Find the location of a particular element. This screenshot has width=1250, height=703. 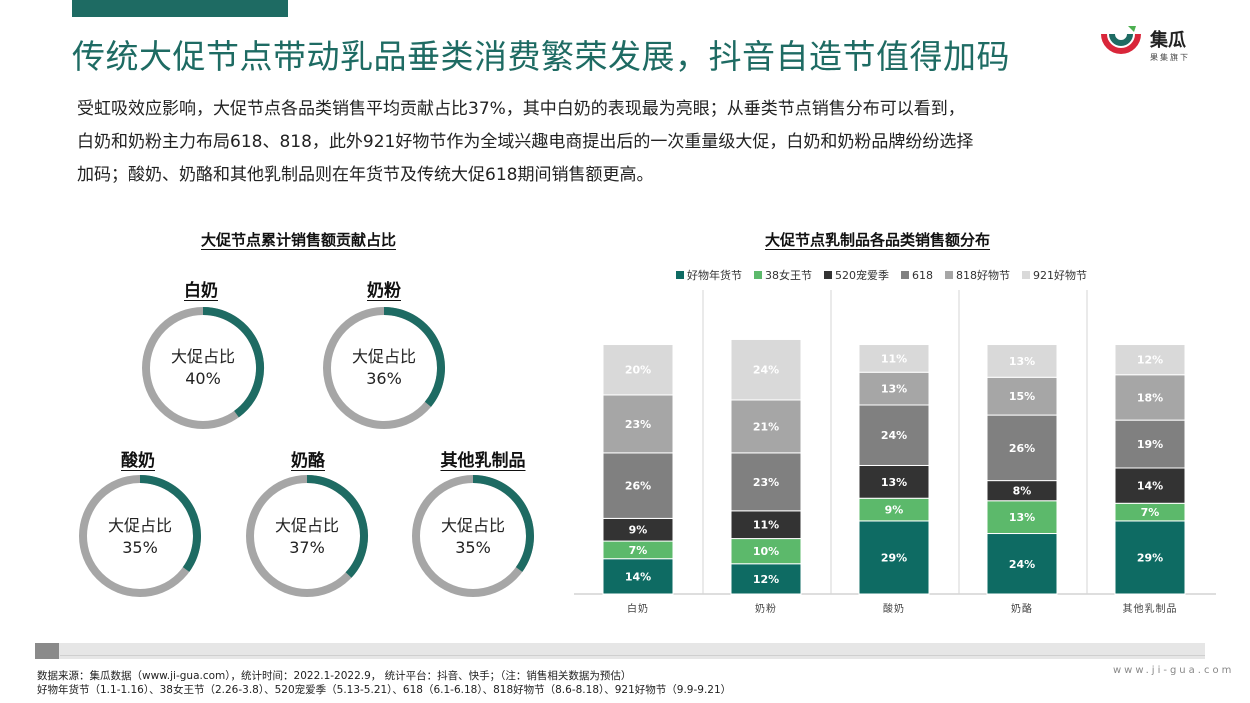

x-tick-label: 奶酪 is located at coordinates (1022, 608).